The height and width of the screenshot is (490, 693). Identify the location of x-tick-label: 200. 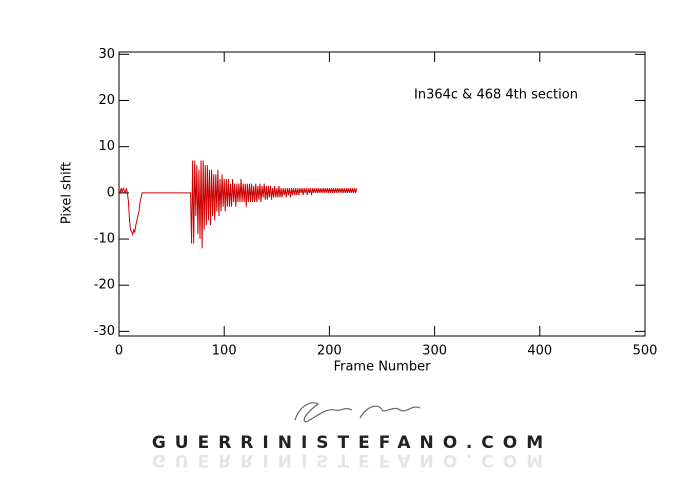
(329, 351).